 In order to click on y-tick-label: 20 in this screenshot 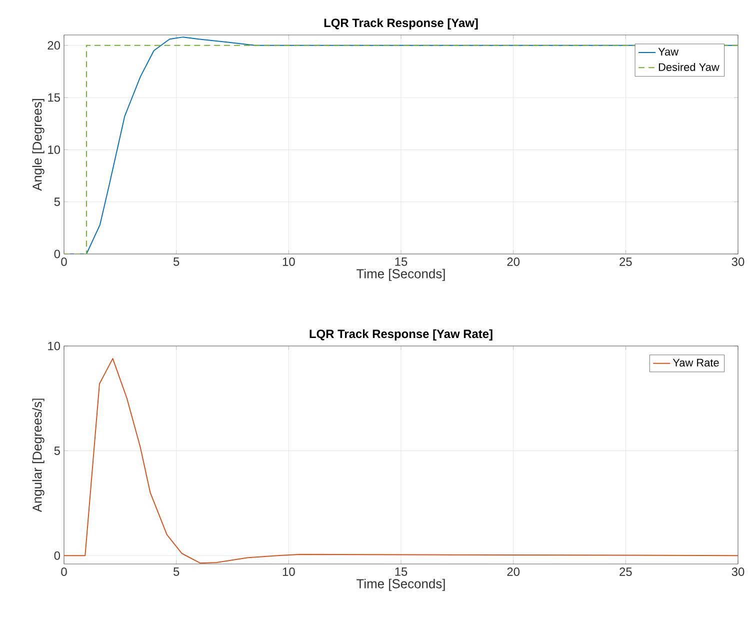, I will do `click(54, 45)`.